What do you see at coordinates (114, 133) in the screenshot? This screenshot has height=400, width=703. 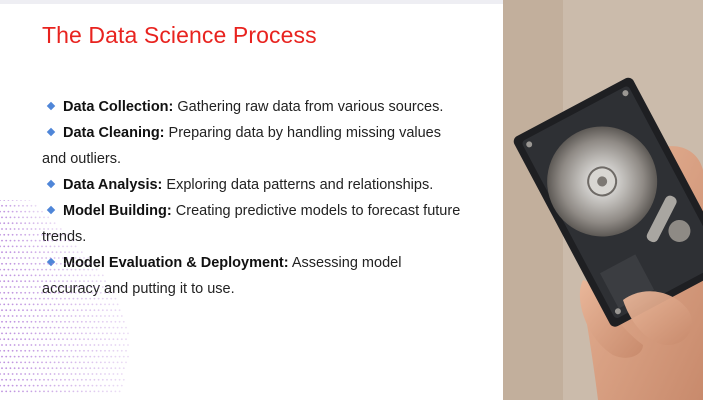 I see `bullet-term: Data Cleaning:` at bounding box center [114, 133].